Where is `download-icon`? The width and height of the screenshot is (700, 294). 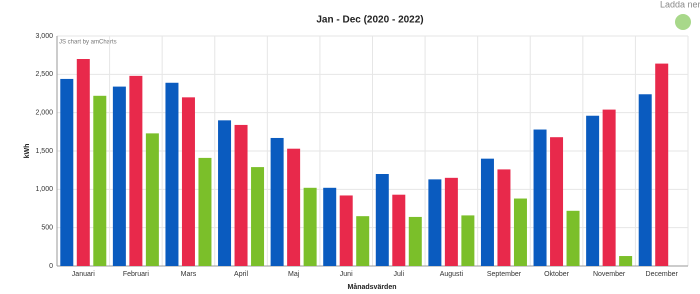
download-icon is located at coordinates (683, 22).